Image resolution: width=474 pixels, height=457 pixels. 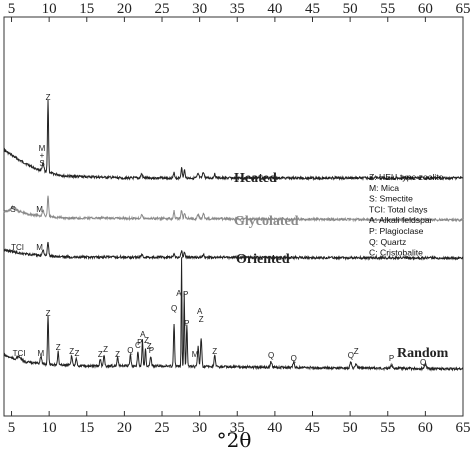 I want to click on legend-entry: Z: HEU-type zeolite, so click(x=406, y=177).